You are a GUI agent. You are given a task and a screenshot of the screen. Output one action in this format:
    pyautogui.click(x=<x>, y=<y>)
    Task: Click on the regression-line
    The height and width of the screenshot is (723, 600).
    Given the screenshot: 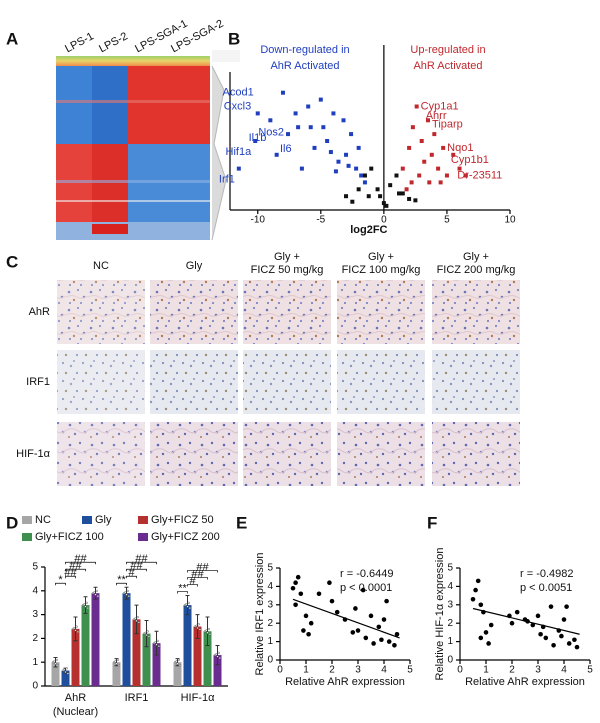 What is the action you would take?
    pyautogui.click(x=346, y=618)
    